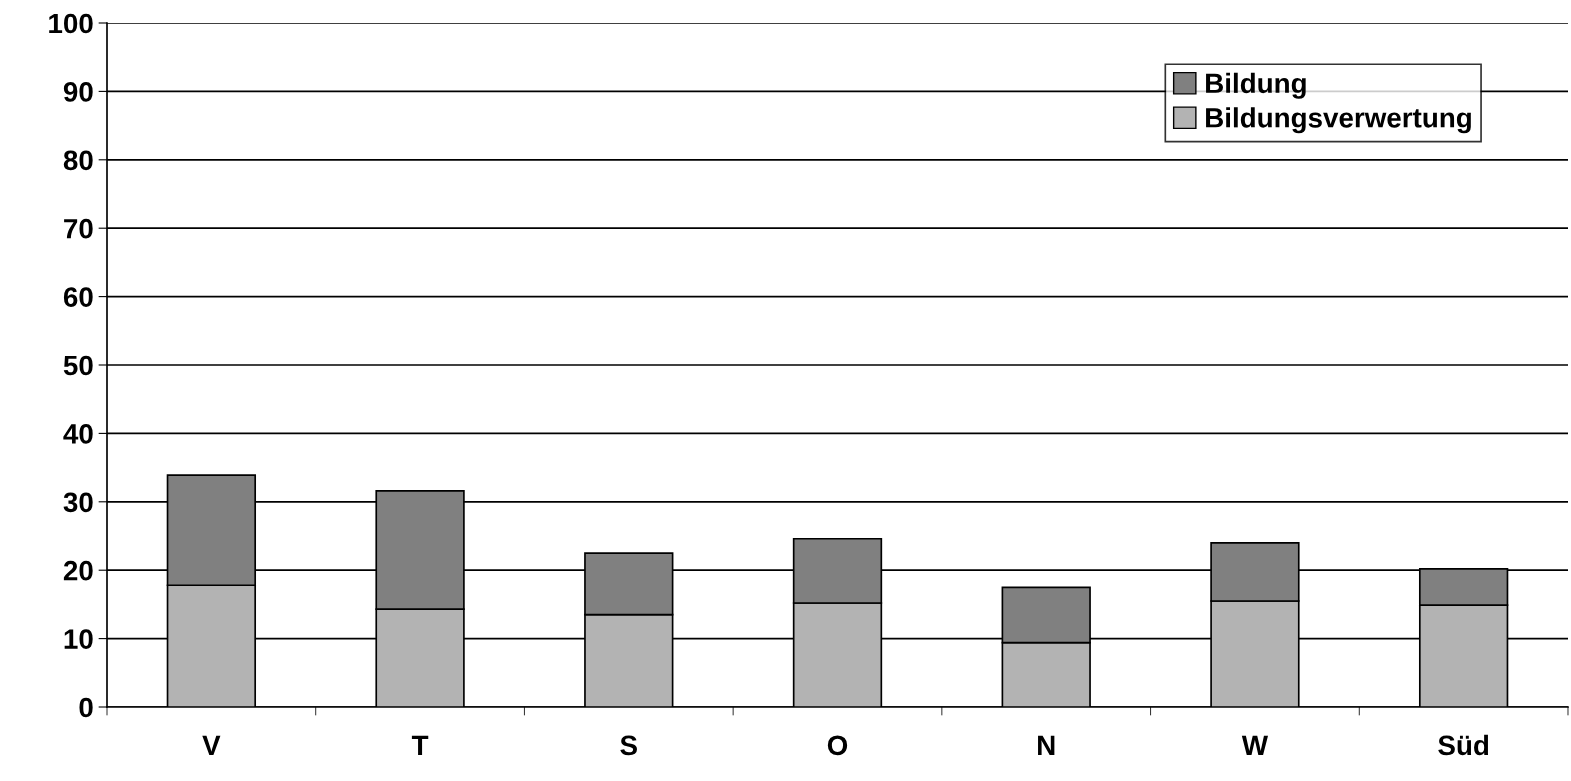 This screenshot has width=1571, height=781. Describe the element at coordinates (78, 228) in the screenshot. I see `y-tick-label: 70` at that location.